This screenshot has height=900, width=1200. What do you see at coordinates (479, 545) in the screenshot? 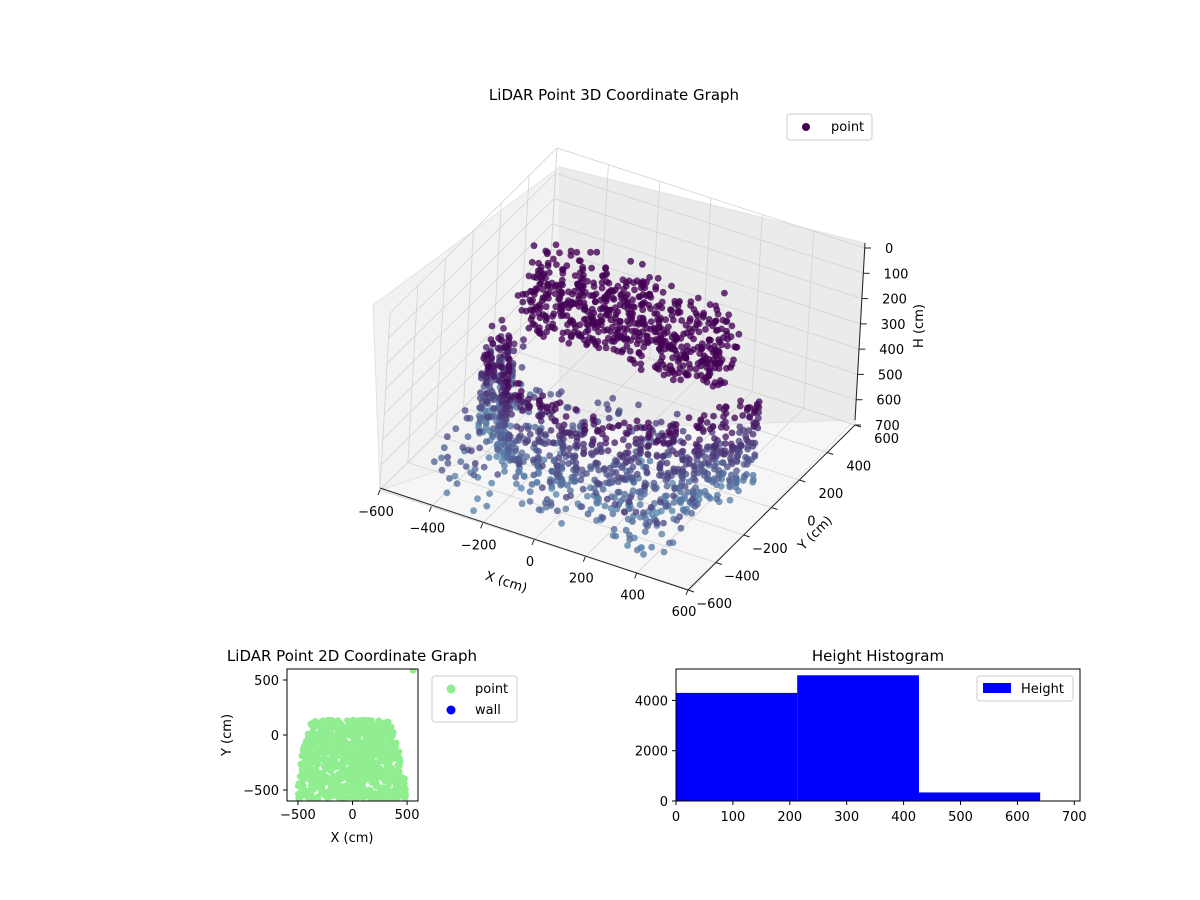
I see `x-tick-label-3d: −200` at bounding box center [479, 545].